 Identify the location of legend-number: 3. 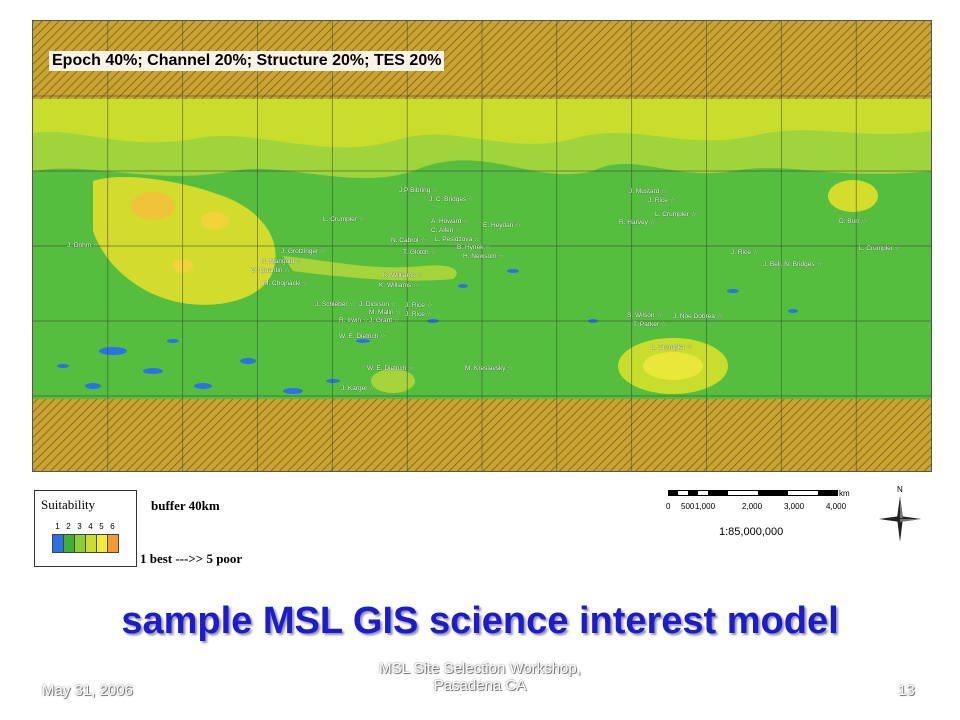
(79, 526).